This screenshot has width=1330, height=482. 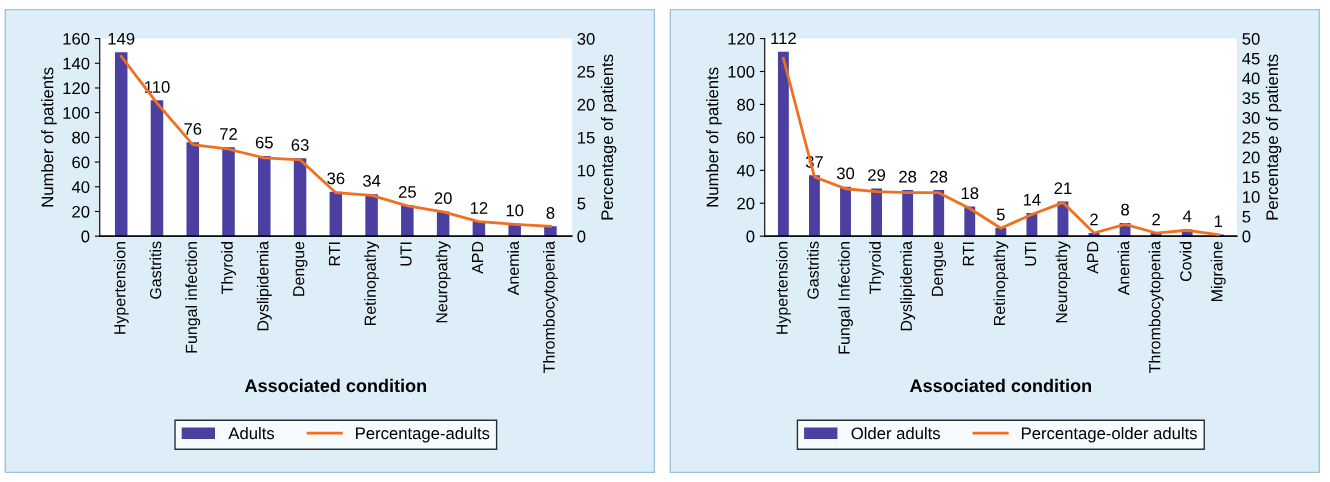 I want to click on y2-tick-label: 50, so click(x=1251, y=38).